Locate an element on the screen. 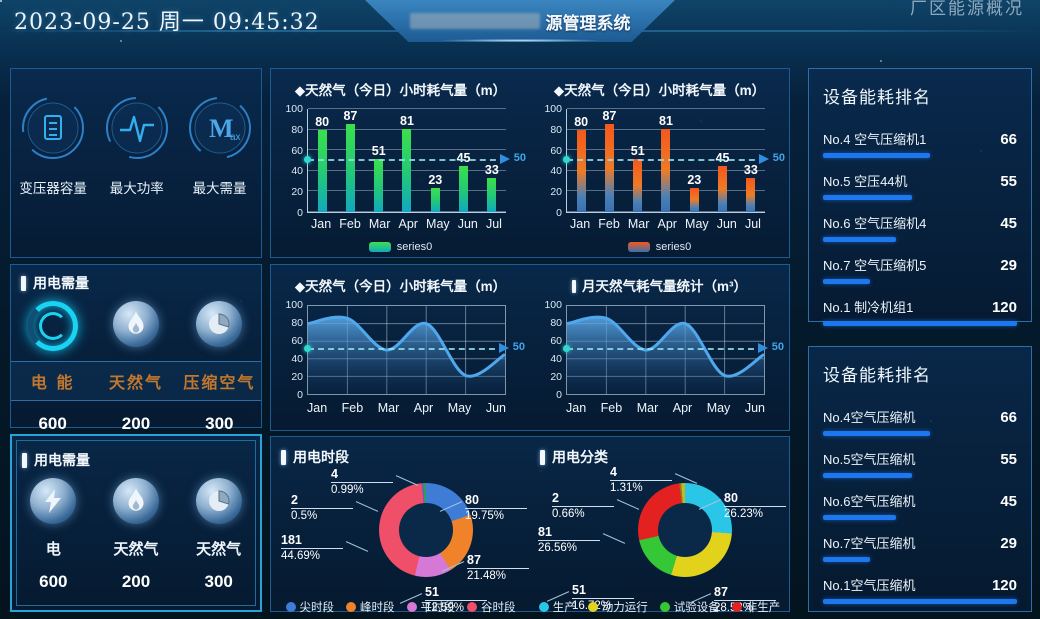 The image size is (1040, 619). callout-value: 51 is located at coordinates (603, 591).